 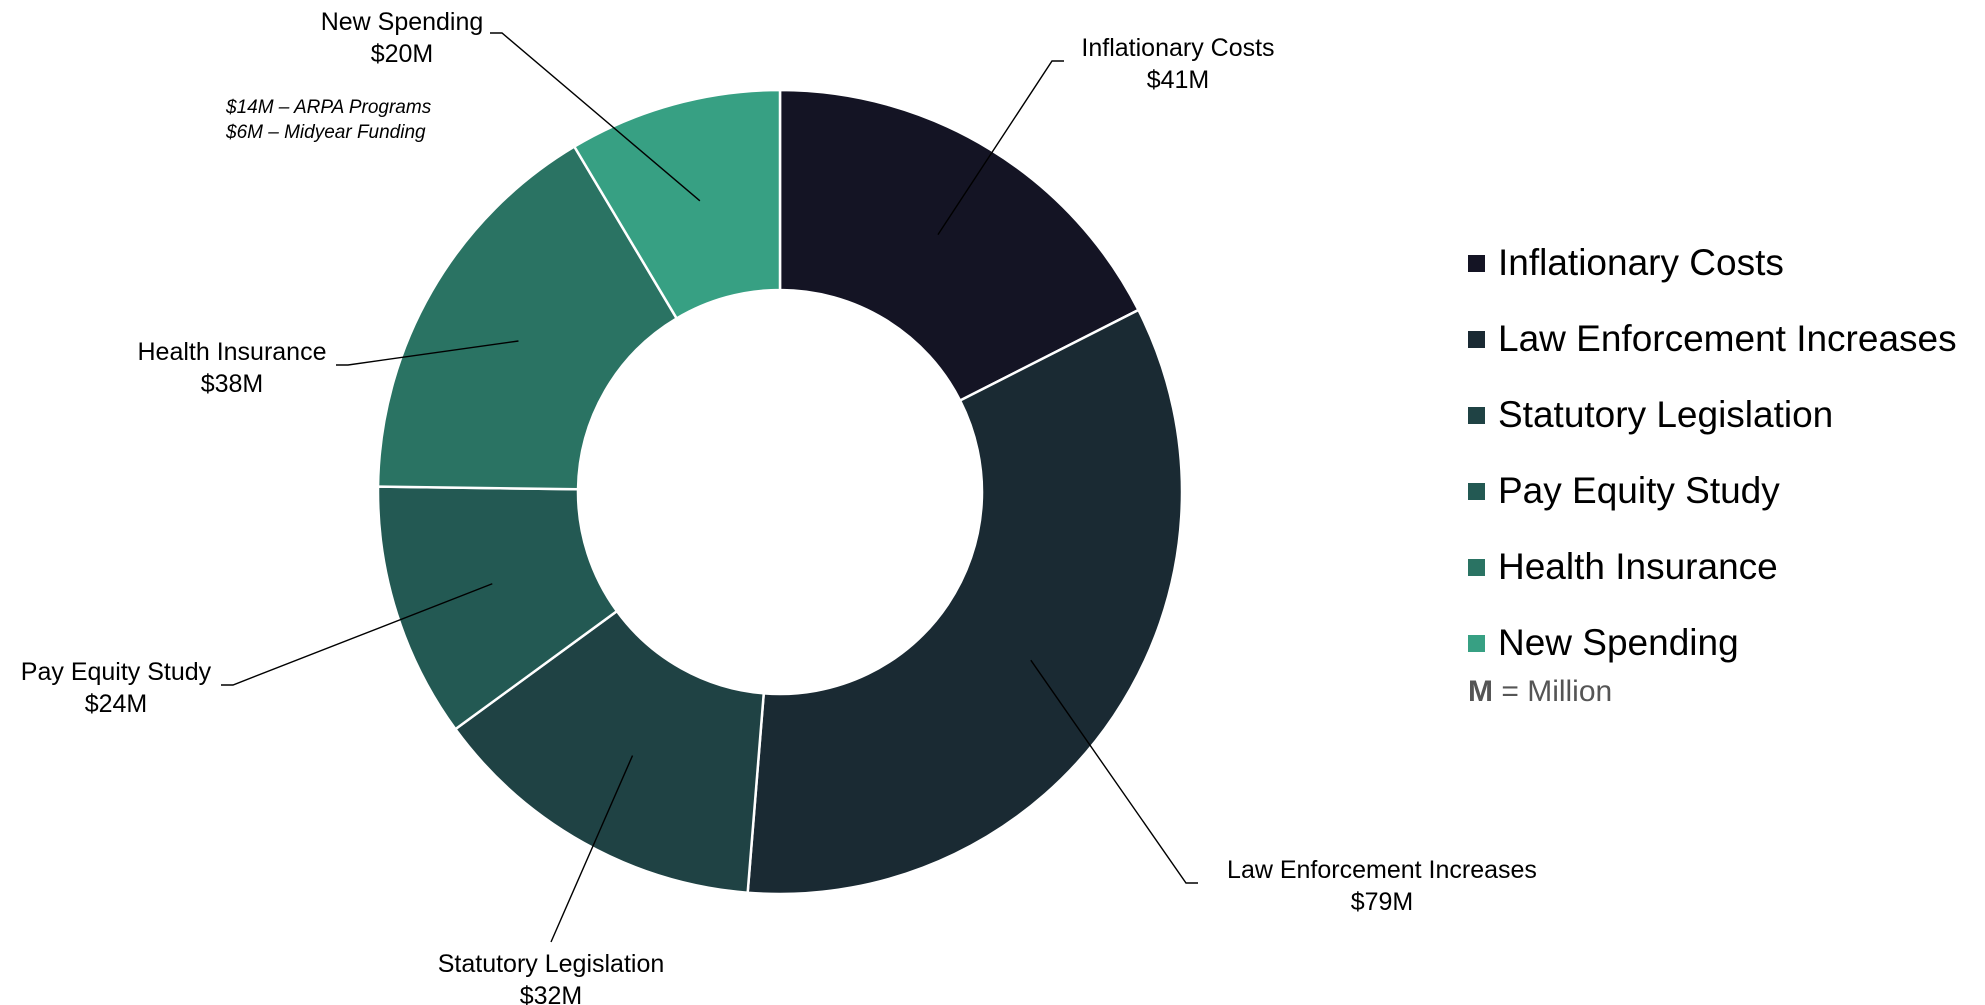 What do you see at coordinates (609, 752) in the screenshot?
I see `slice-statutory-legislation` at bounding box center [609, 752].